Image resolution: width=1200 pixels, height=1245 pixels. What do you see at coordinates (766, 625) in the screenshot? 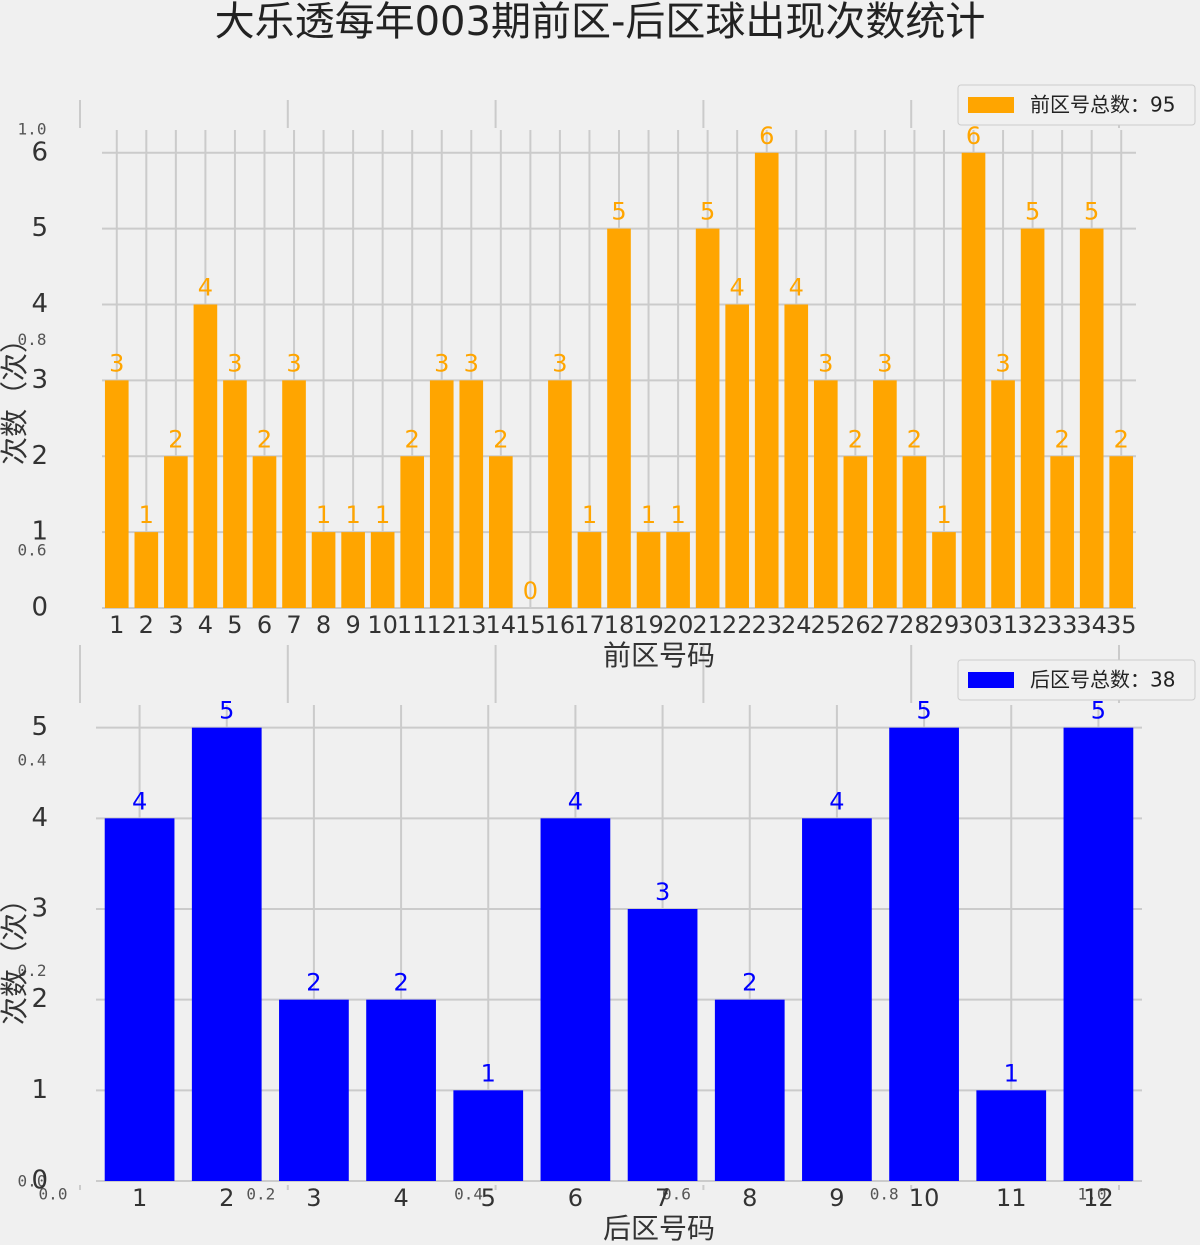
I see `x-tick-label: 23` at bounding box center [766, 625].